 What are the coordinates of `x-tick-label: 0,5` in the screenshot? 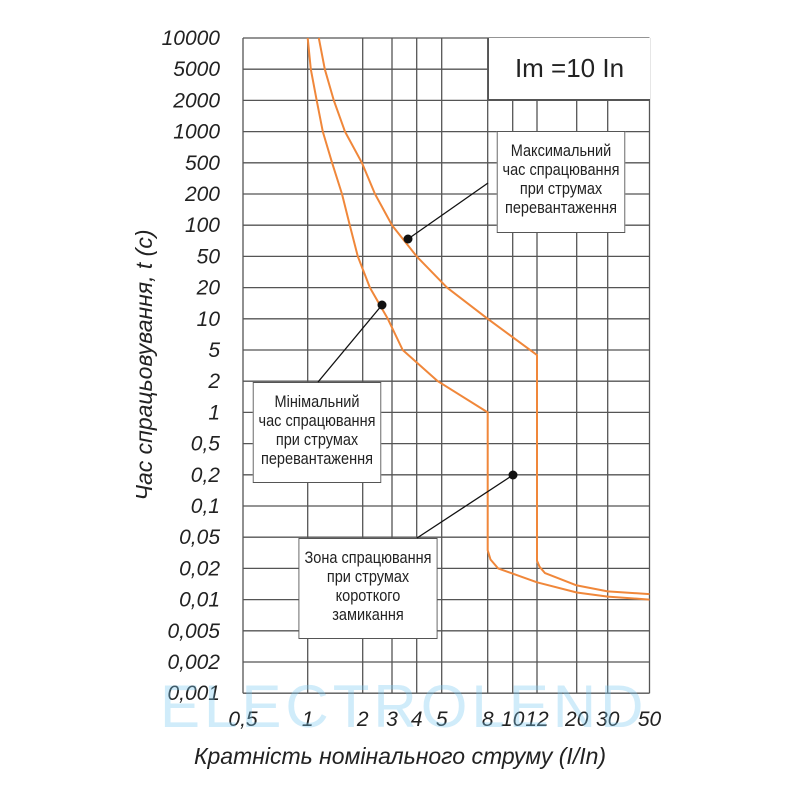 It's located at (243, 719).